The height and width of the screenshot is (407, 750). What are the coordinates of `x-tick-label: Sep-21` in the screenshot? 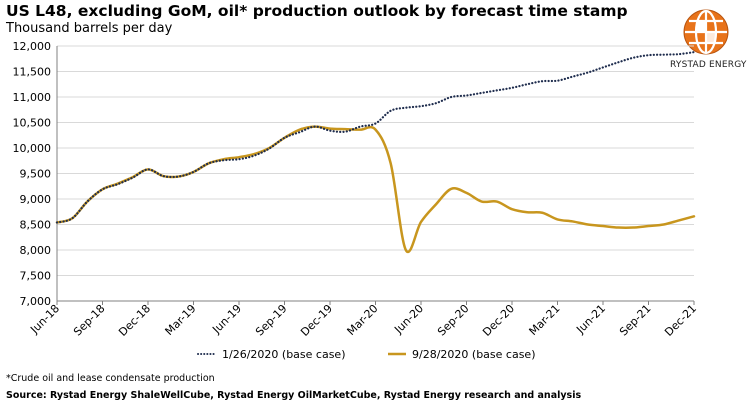 It's located at (635, 320).